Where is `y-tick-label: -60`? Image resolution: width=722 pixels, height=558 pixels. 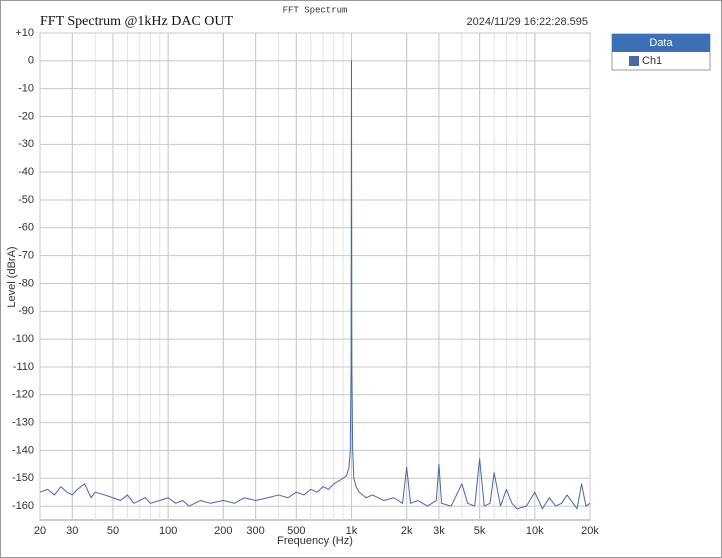
y-tick-label: -60 is located at coordinates (26, 228).